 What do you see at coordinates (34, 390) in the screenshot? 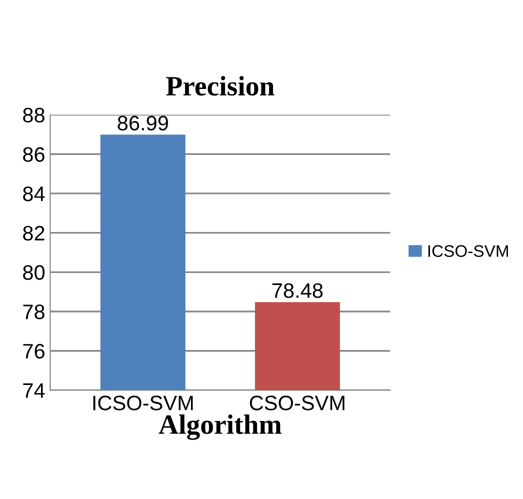
I see `y-tick-label: 74` at bounding box center [34, 390].